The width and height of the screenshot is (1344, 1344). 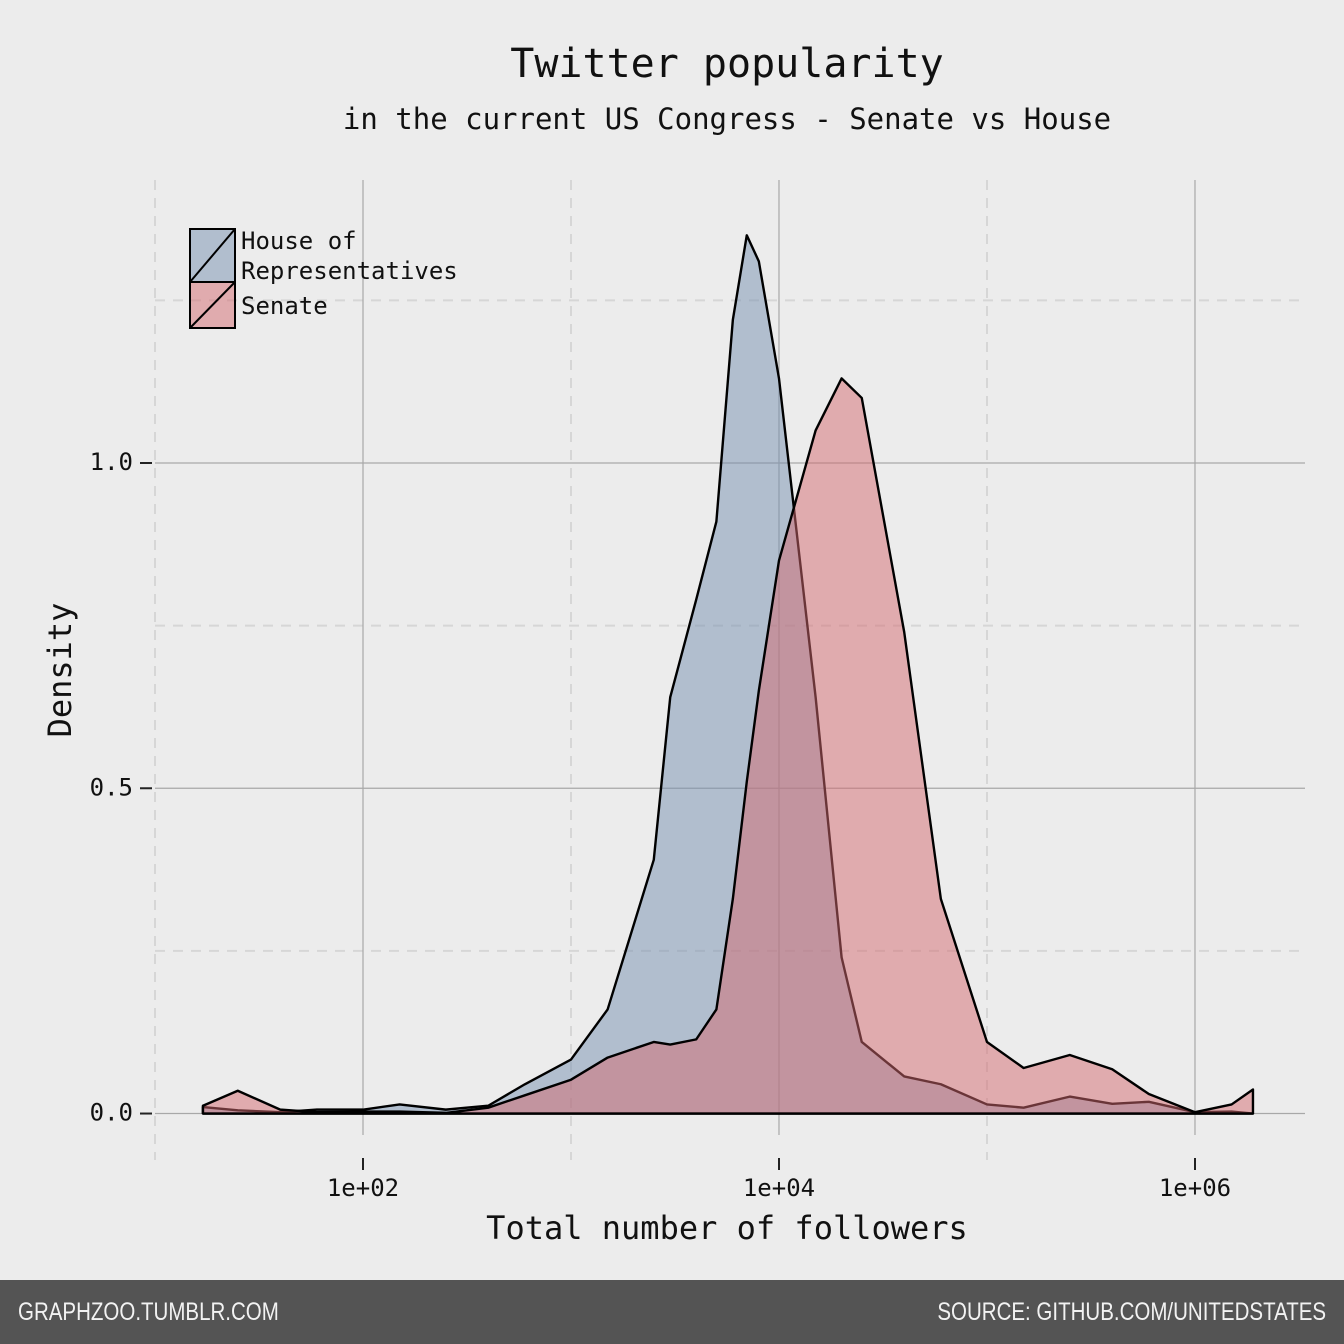 What do you see at coordinates (779, 1188) in the screenshot?
I see `x-tick-label: 1e+04` at bounding box center [779, 1188].